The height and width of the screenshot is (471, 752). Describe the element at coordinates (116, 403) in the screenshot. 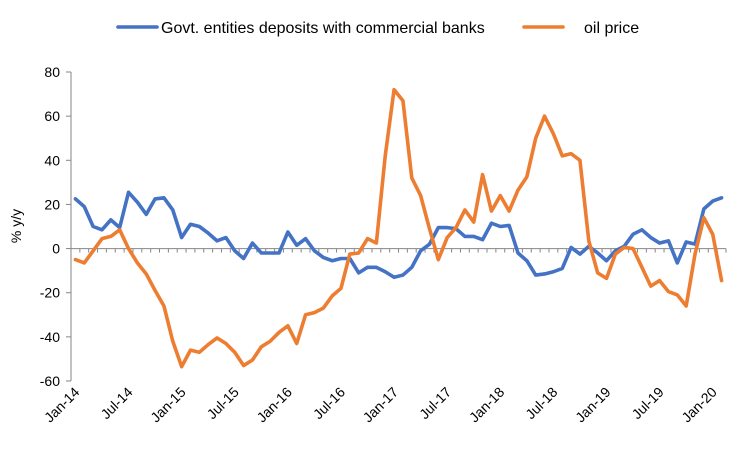

I see `x-tick-label: Jul-14` at that location.